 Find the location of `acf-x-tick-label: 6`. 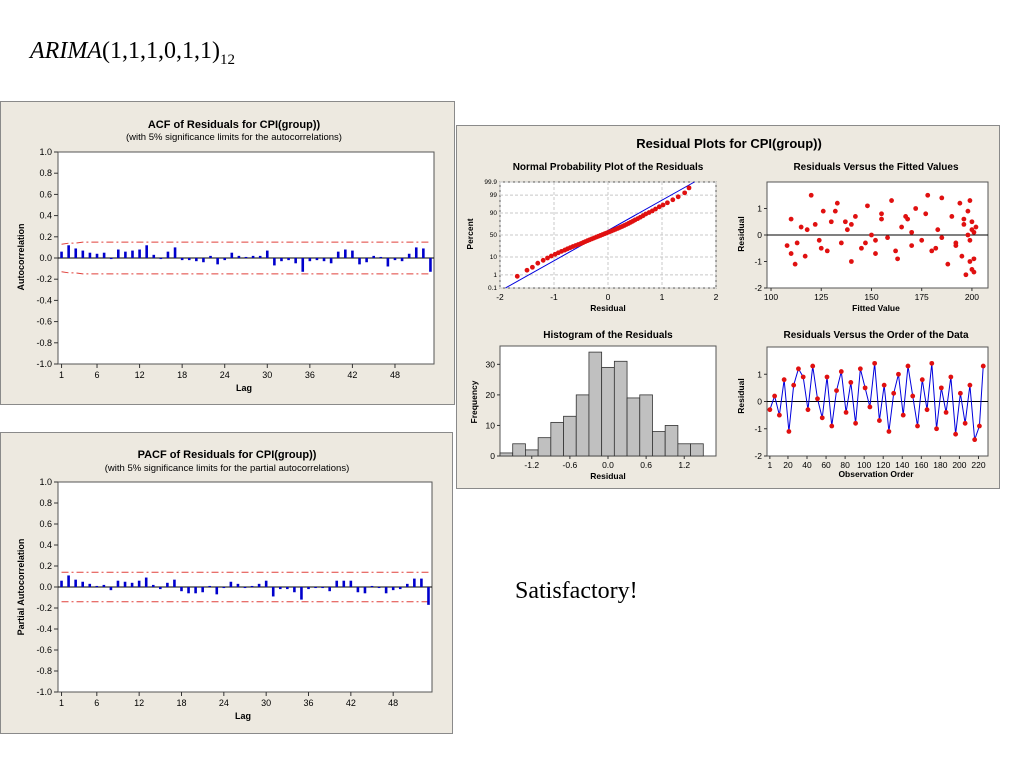

acf-x-tick-label: 6 is located at coordinates (97, 375).